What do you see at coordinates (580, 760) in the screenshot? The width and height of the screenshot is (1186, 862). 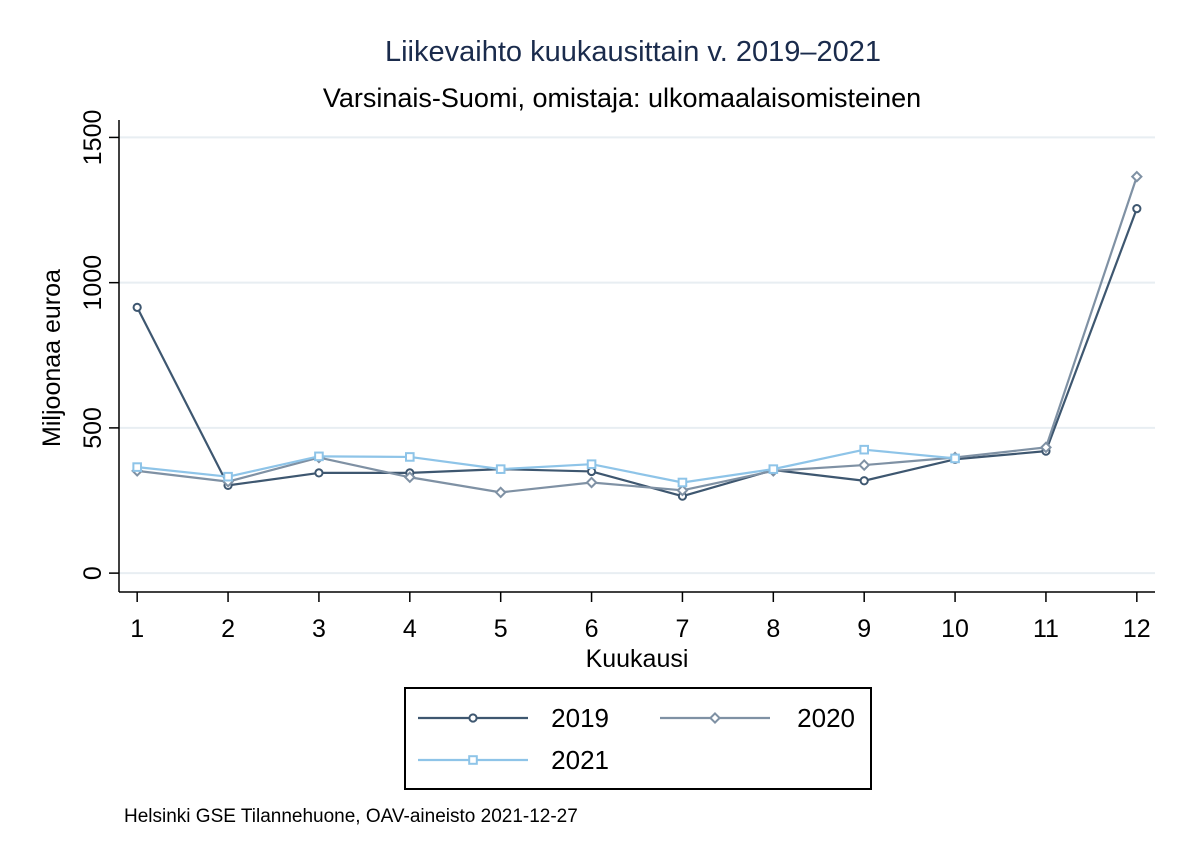 I see `legend-label: 2021` at bounding box center [580, 760].